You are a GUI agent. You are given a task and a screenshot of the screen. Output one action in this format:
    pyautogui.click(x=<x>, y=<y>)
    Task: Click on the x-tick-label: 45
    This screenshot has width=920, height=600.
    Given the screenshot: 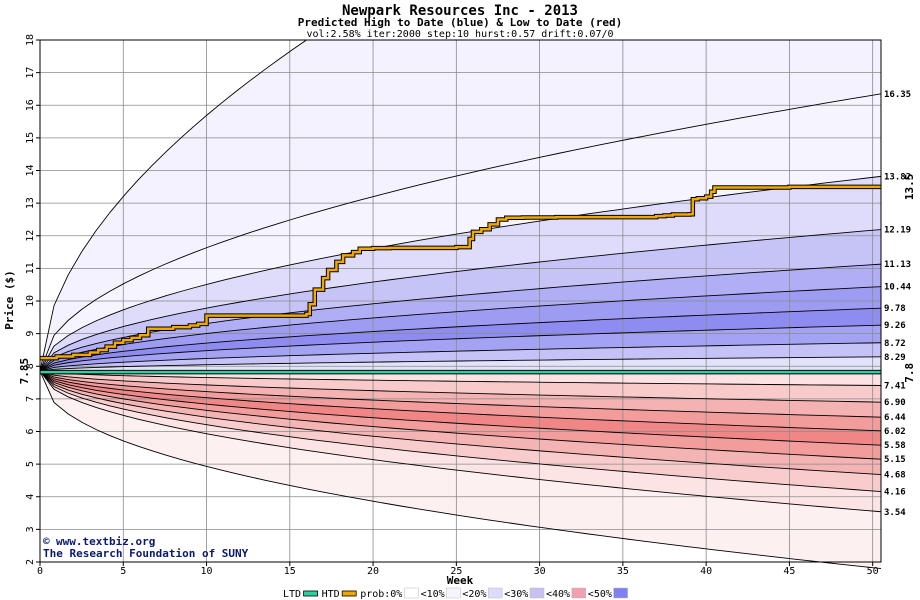 What is the action you would take?
    pyautogui.click(x=789, y=571)
    